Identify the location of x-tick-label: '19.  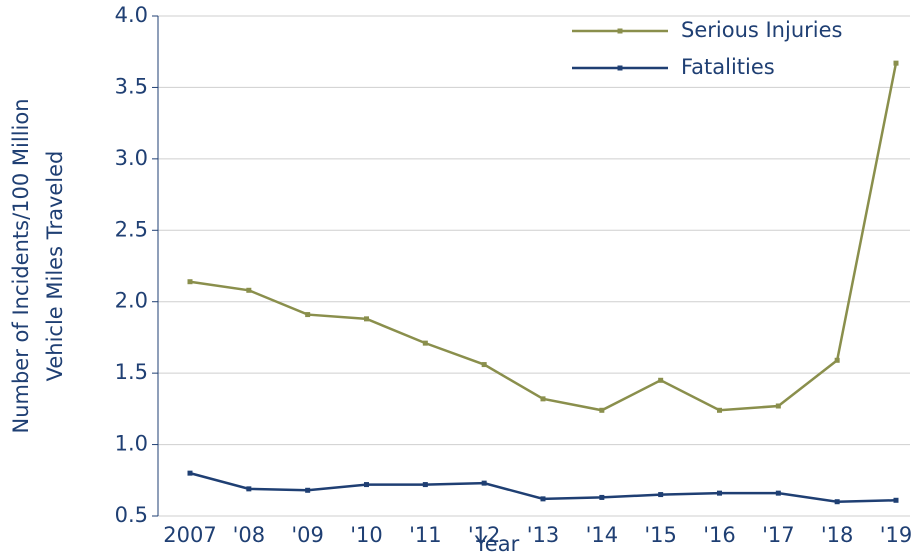
(896, 535).